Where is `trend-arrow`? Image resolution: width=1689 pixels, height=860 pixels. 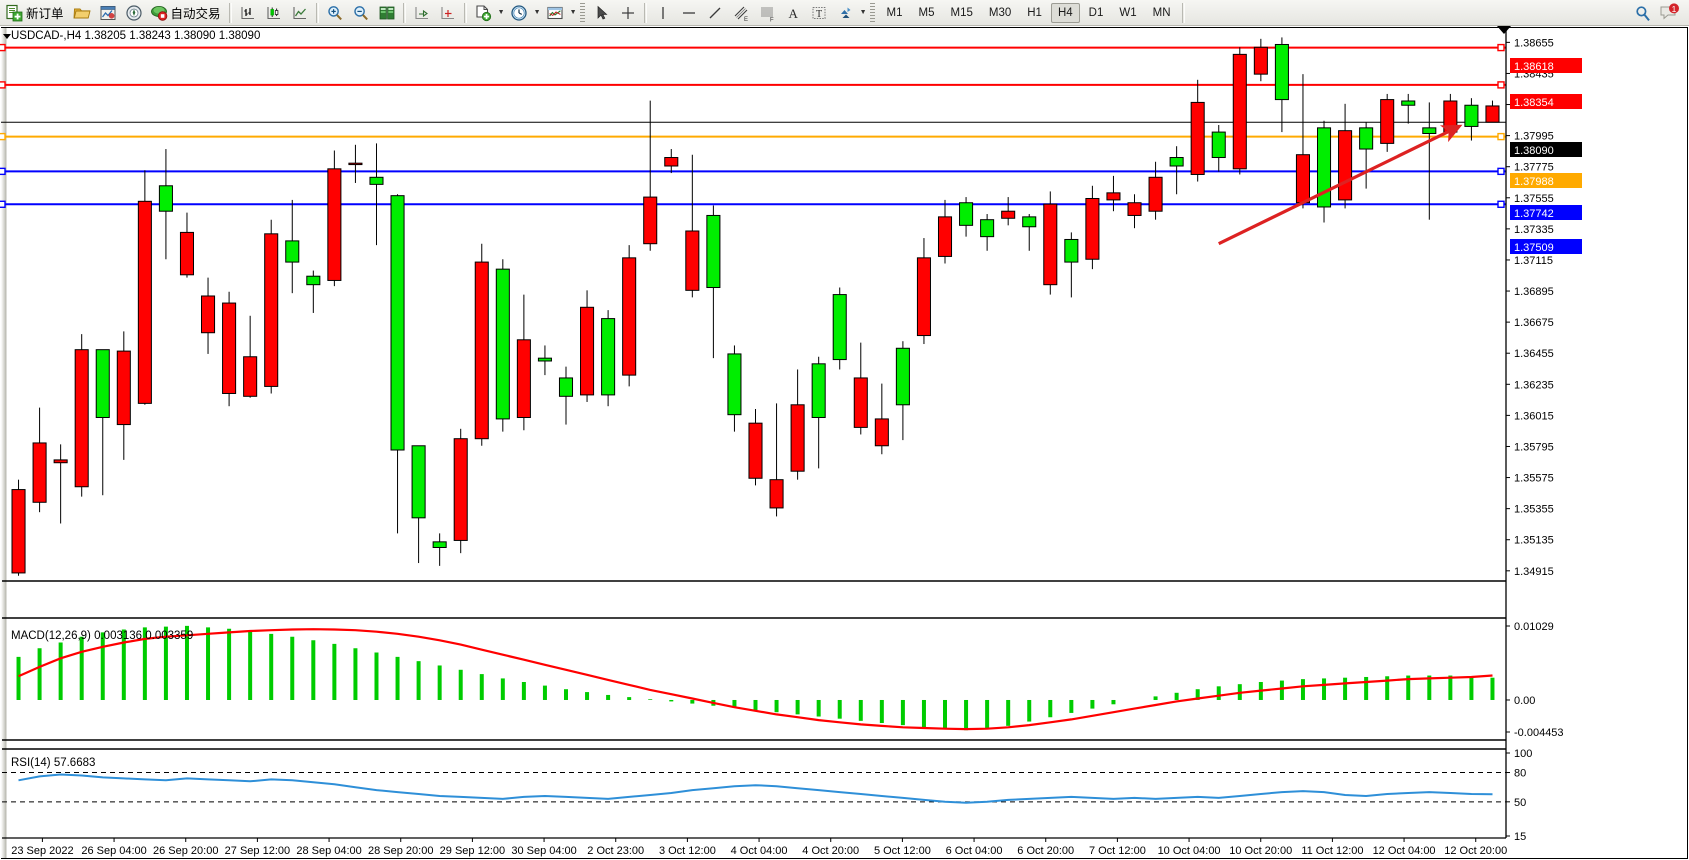
trend-arrow is located at coordinates (1340, 185).